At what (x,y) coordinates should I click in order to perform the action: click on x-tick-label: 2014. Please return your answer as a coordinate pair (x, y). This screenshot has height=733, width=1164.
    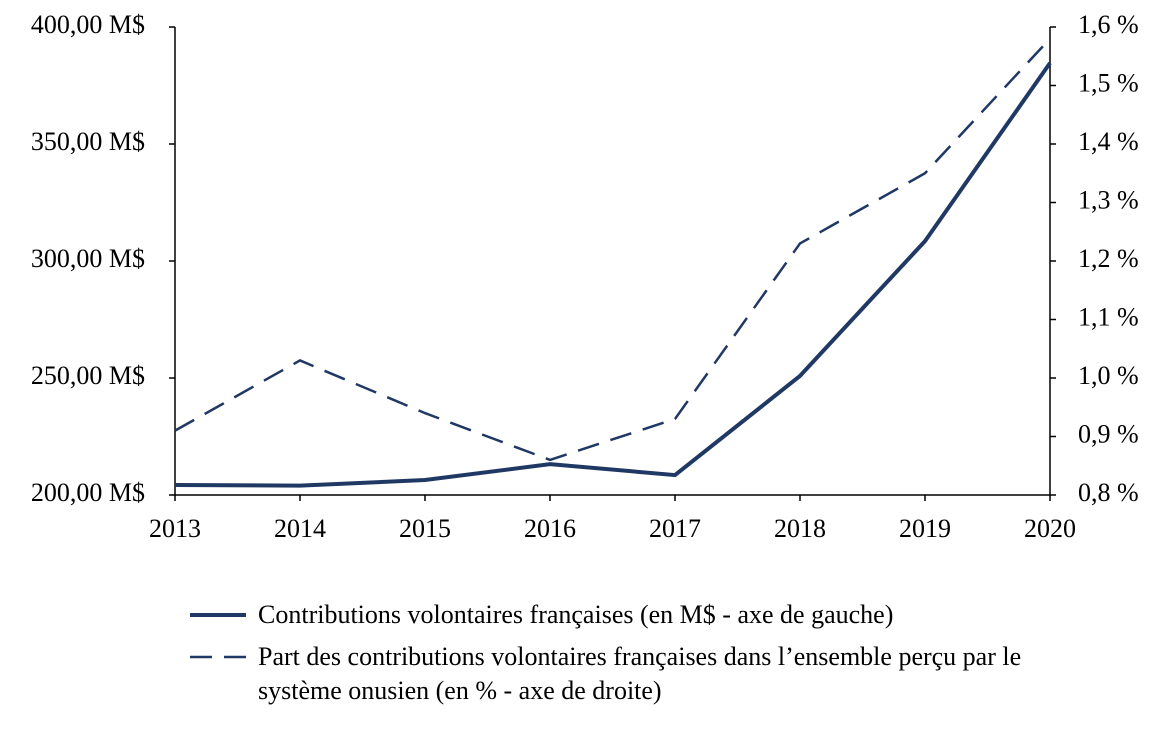
    Looking at the image, I should click on (300, 528).